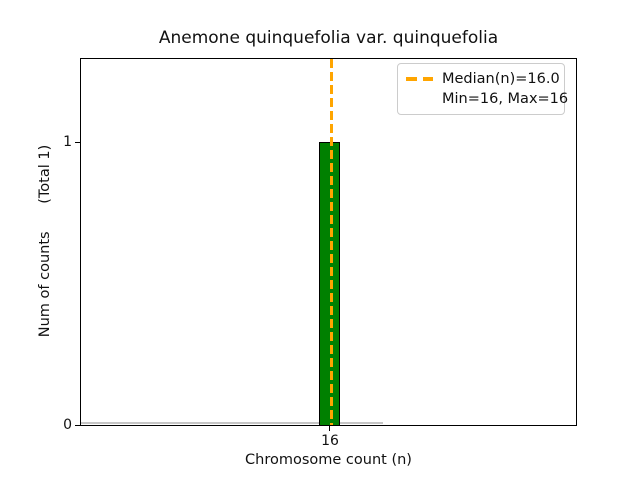  I want to click on chart-title: Anemone quinquefolia var. quinquefolia, so click(328, 38).